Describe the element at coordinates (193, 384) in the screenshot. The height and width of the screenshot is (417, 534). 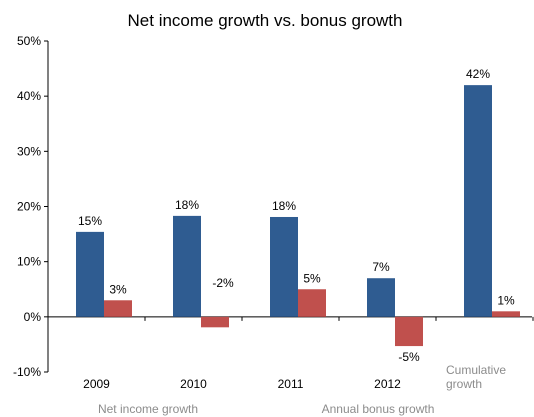
I see `x-category-label: 2010` at that location.